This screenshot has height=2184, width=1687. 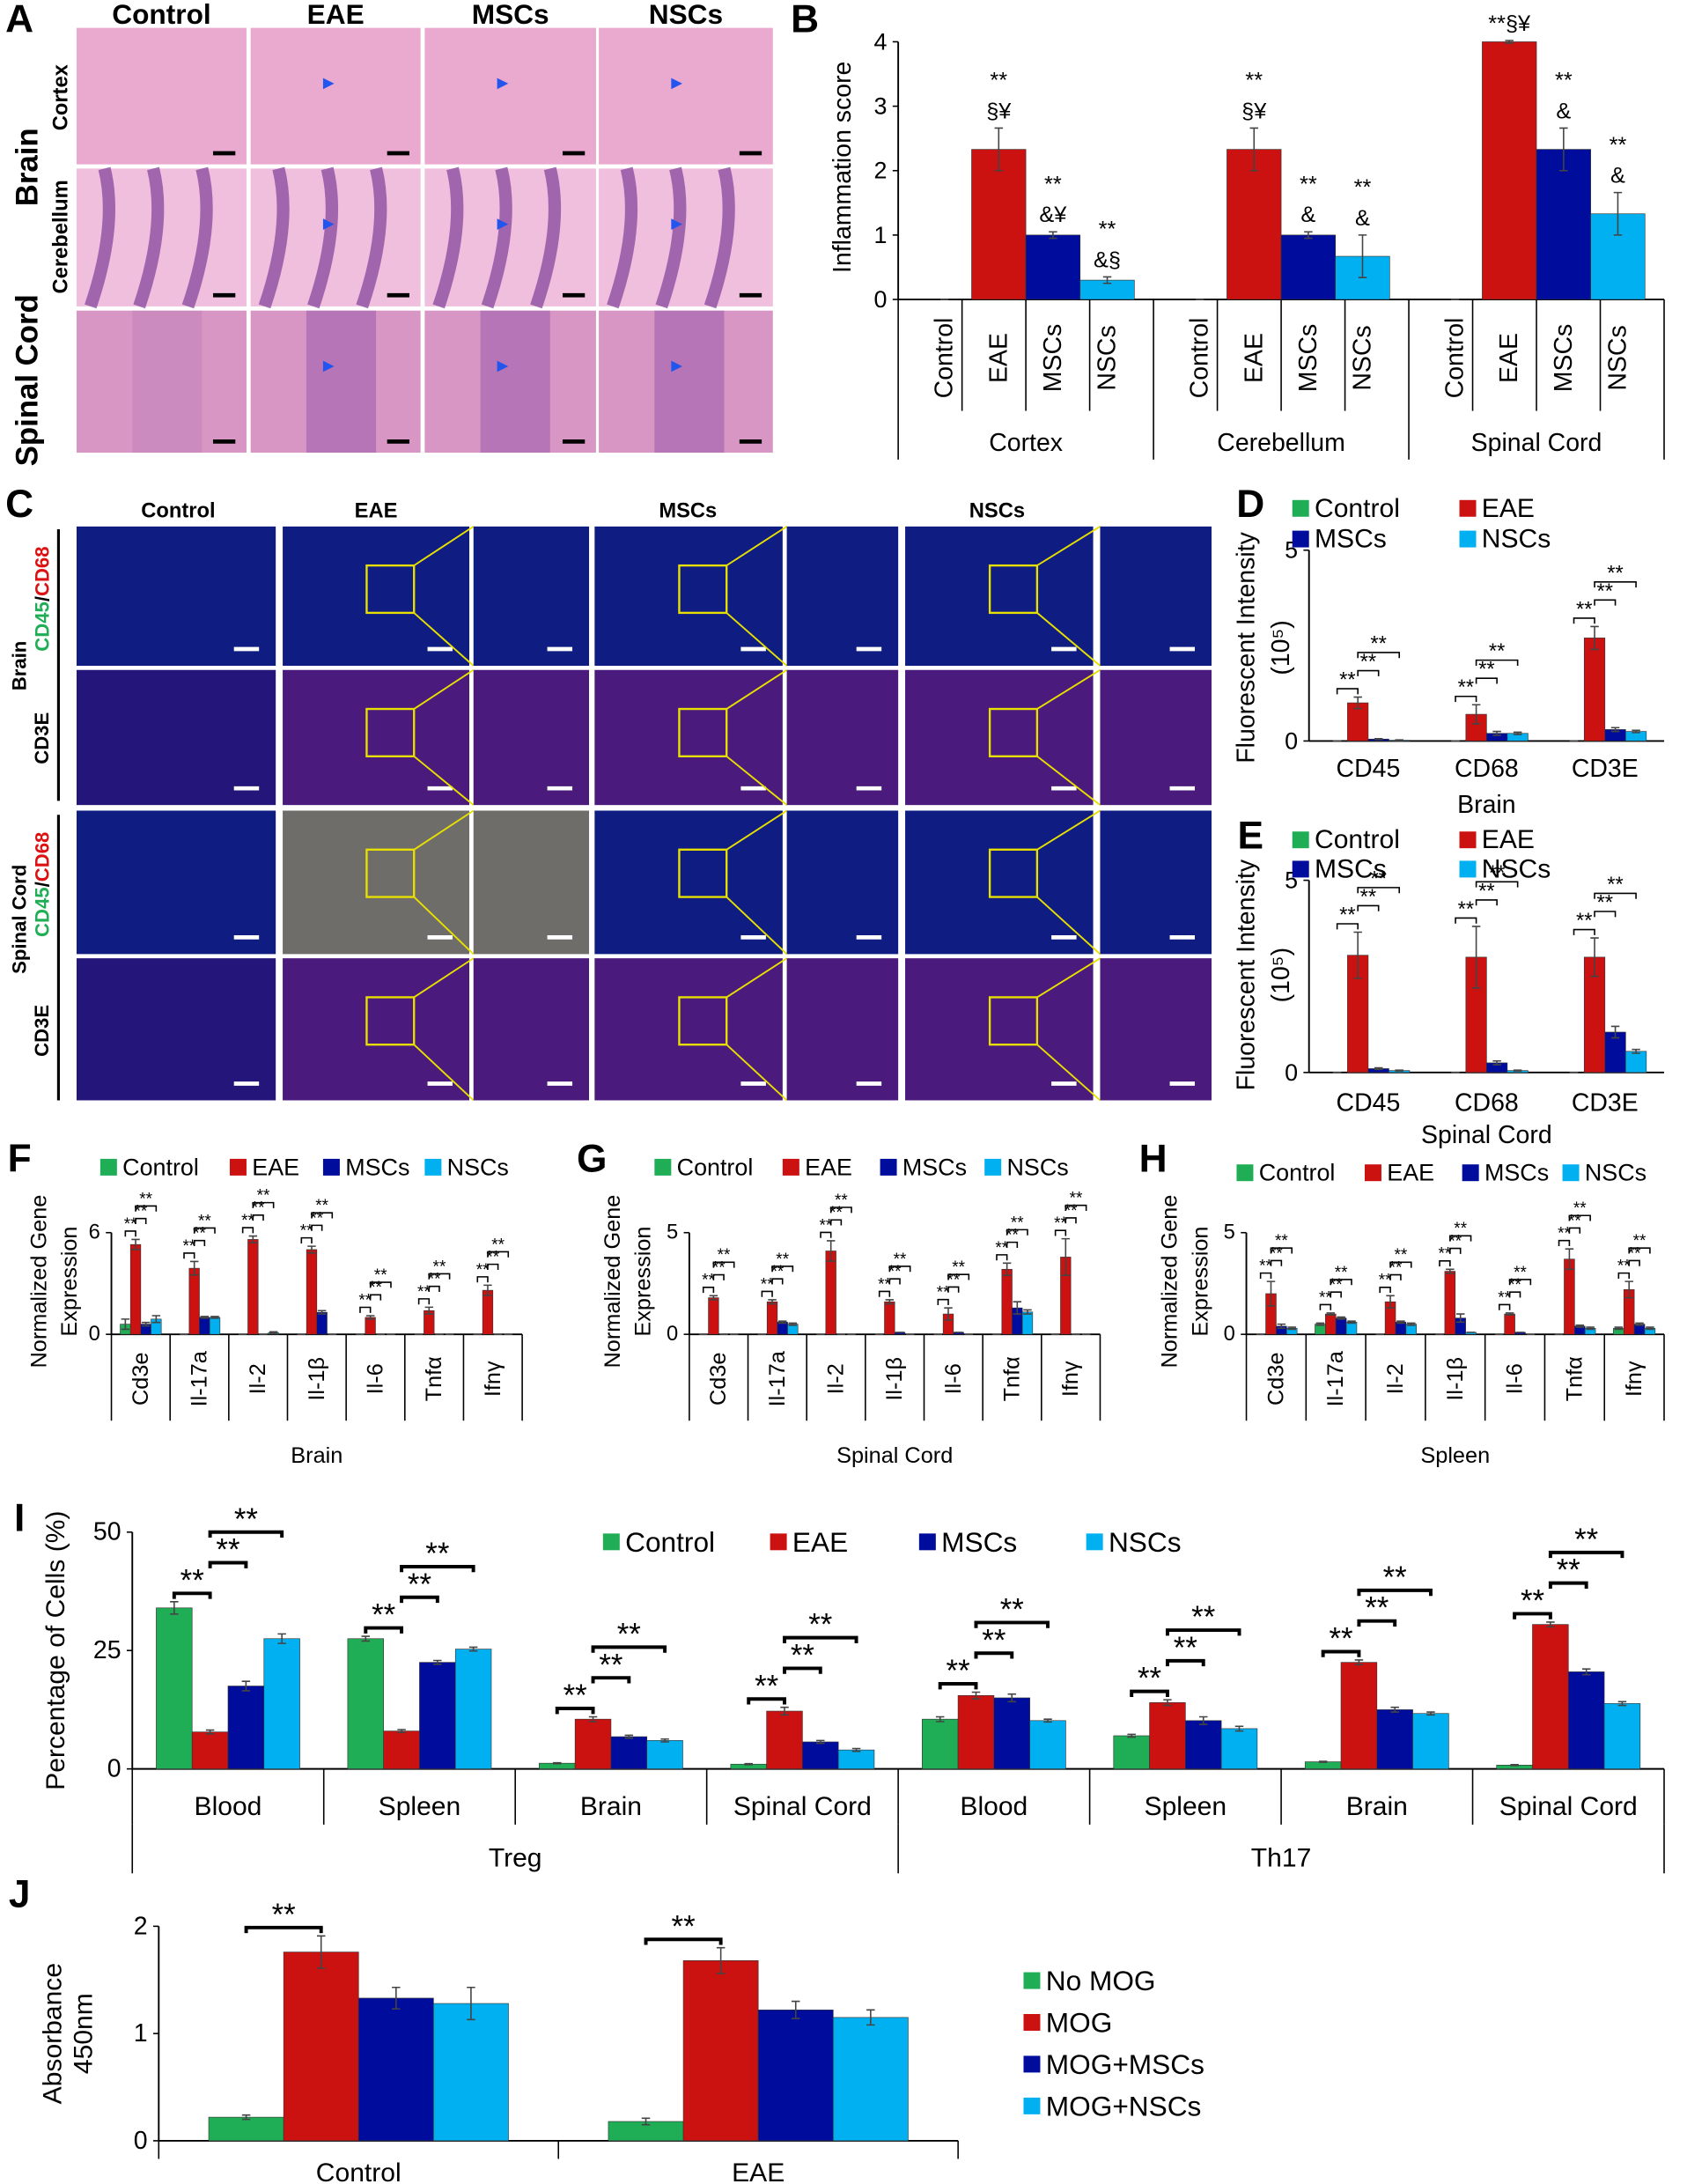 What do you see at coordinates (61, 236) in the screenshot?
I see `row-label: Cerebellum` at bounding box center [61, 236].